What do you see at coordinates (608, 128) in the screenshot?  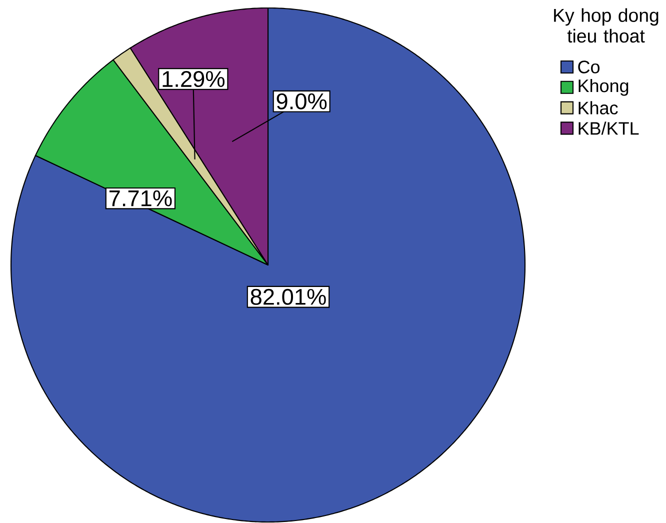 I see `legend-label: KB/KTL` at bounding box center [608, 128].